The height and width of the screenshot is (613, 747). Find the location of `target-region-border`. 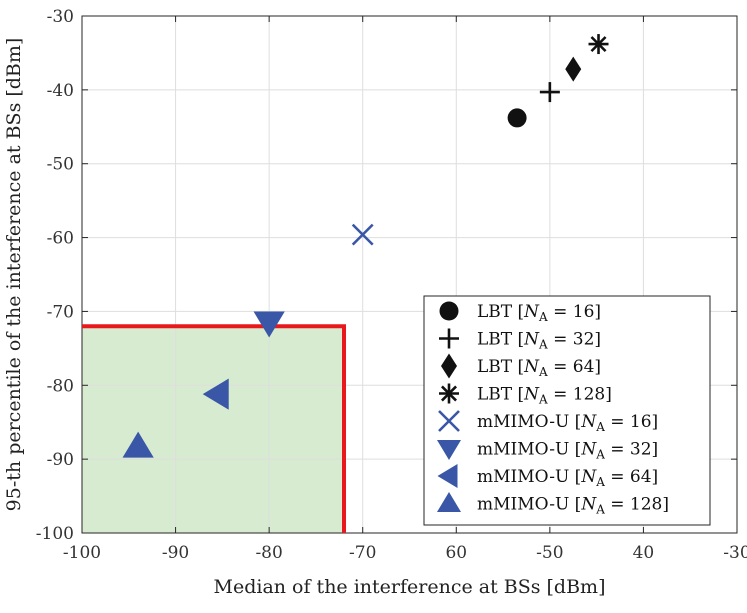

target-region-border is located at coordinates (214, 428).